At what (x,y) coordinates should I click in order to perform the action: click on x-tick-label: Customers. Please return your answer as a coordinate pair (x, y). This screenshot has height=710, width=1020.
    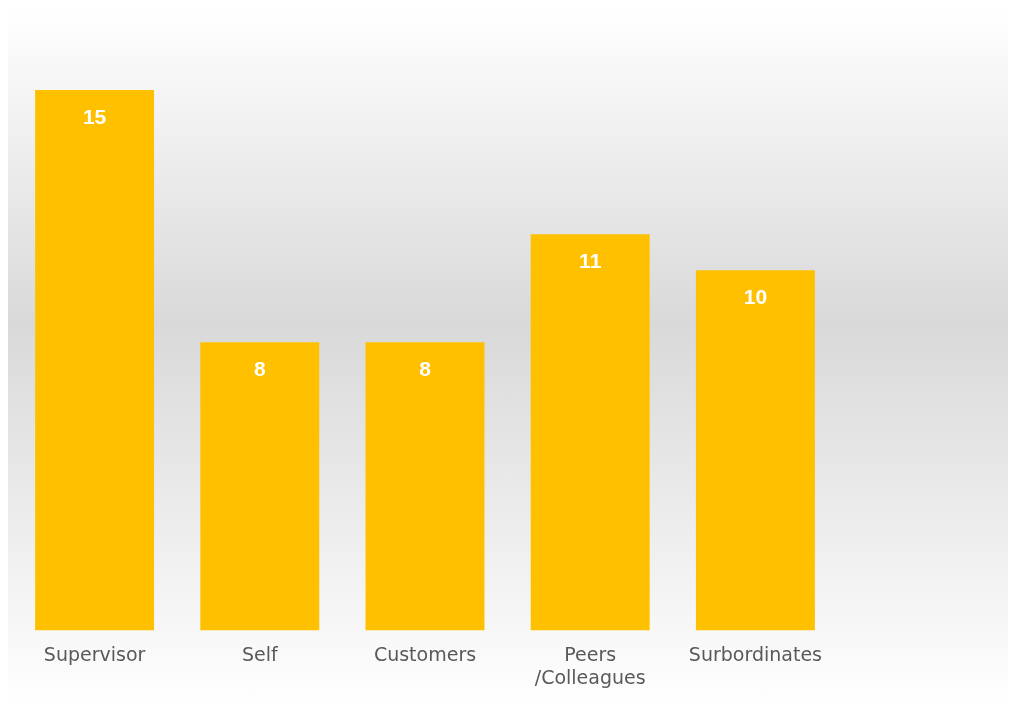
    Looking at the image, I should click on (425, 653).